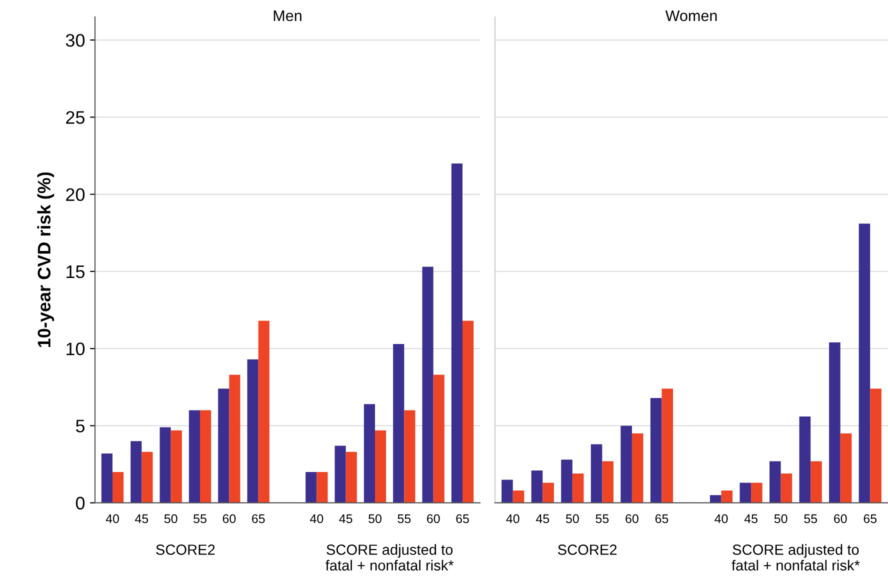  Describe the element at coordinates (75, 349) in the screenshot. I see `y-tick-label: 10` at that location.